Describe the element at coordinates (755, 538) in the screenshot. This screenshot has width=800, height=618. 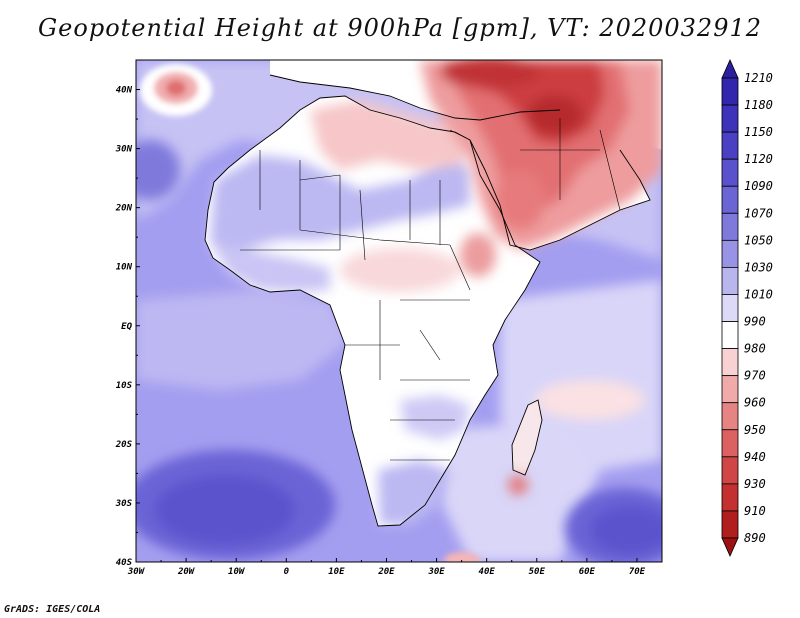
I see `colorbar-level-label: 890` at that location.